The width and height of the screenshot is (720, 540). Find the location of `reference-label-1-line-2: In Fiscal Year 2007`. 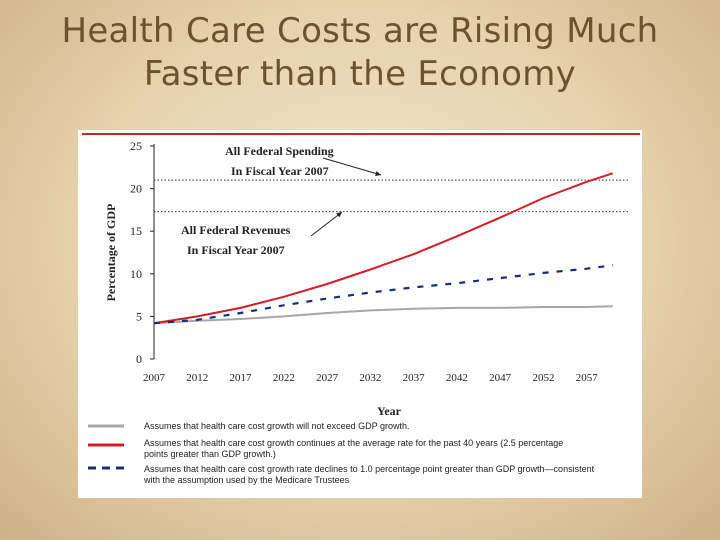

reference-label-1-line-2: In Fiscal Year 2007 is located at coordinates (236, 250).